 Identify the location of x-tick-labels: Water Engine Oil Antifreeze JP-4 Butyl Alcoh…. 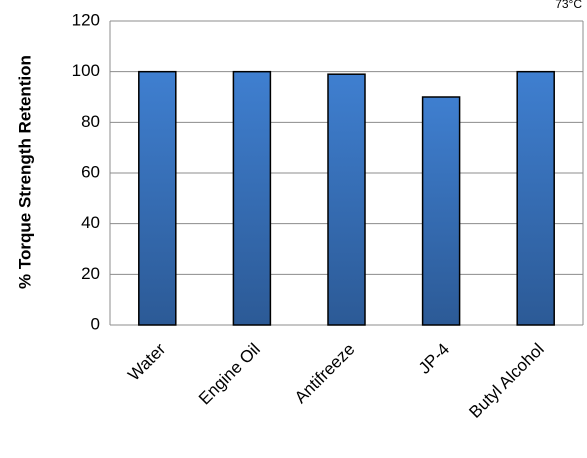
(335, 380).